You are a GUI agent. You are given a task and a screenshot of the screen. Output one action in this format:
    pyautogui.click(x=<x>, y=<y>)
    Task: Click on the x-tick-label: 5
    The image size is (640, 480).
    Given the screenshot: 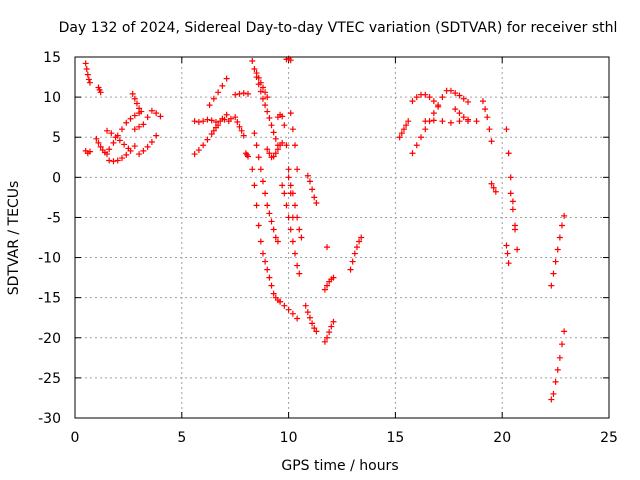 What is the action you would take?
    pyautogui.click(x=181, y=438)
    